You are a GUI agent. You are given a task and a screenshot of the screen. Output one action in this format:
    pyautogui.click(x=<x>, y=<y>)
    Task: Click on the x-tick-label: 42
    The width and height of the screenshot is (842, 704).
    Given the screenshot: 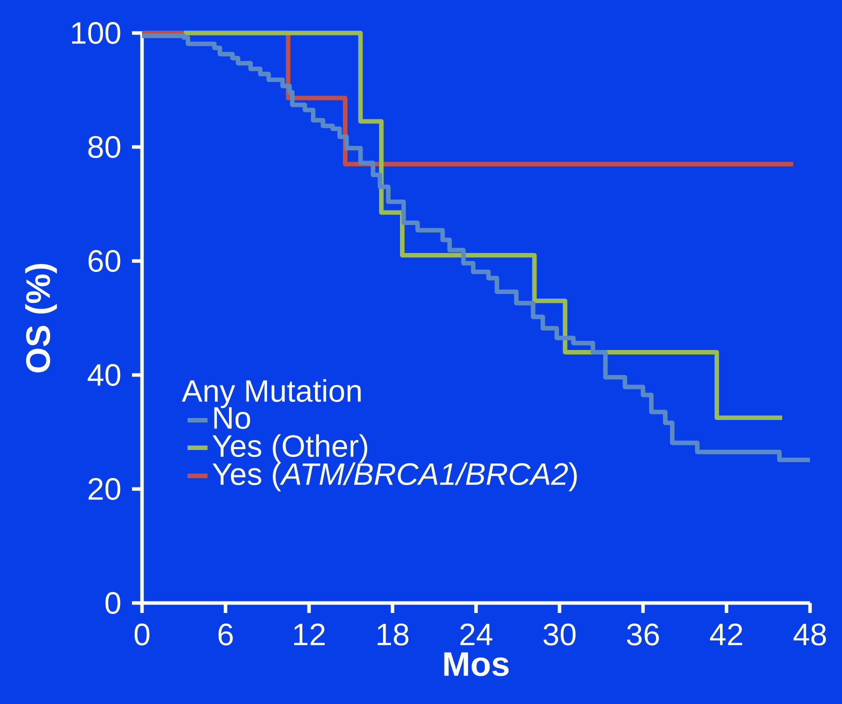 What is the action you would take?
    pyautogui.click(x=726, y=635)
    